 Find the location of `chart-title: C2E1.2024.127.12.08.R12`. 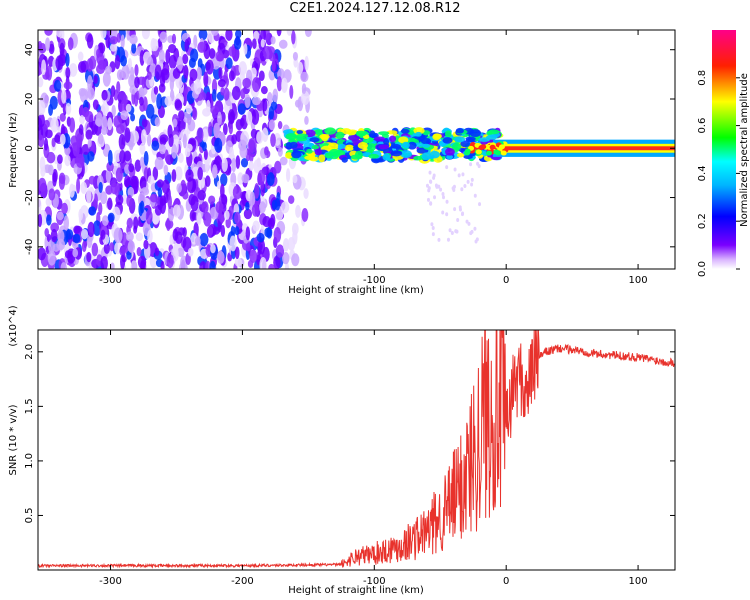

chart-title: C2E1.2024.127.12.08.R12 is located at coordinates (375, 8).